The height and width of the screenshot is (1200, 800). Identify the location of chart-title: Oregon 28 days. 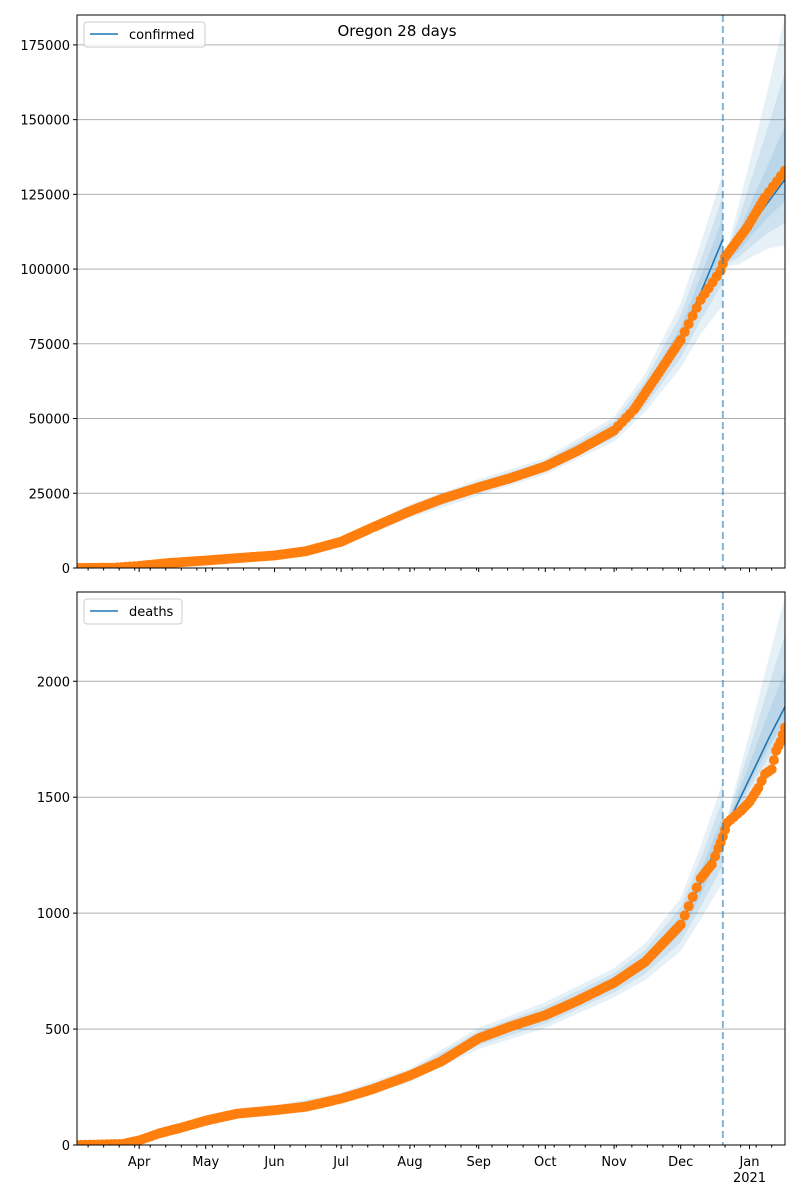
(396, 31).